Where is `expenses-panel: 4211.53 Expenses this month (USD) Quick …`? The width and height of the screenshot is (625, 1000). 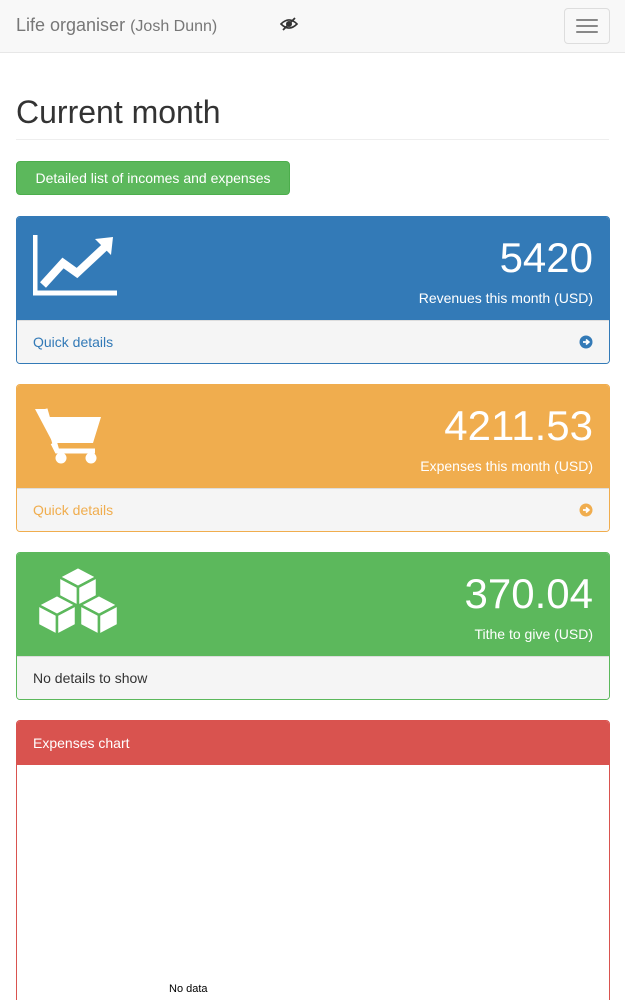 expenses-panel: 4211.53 Expenses this month (USD) Quick … is located at coordinates (313, 458).